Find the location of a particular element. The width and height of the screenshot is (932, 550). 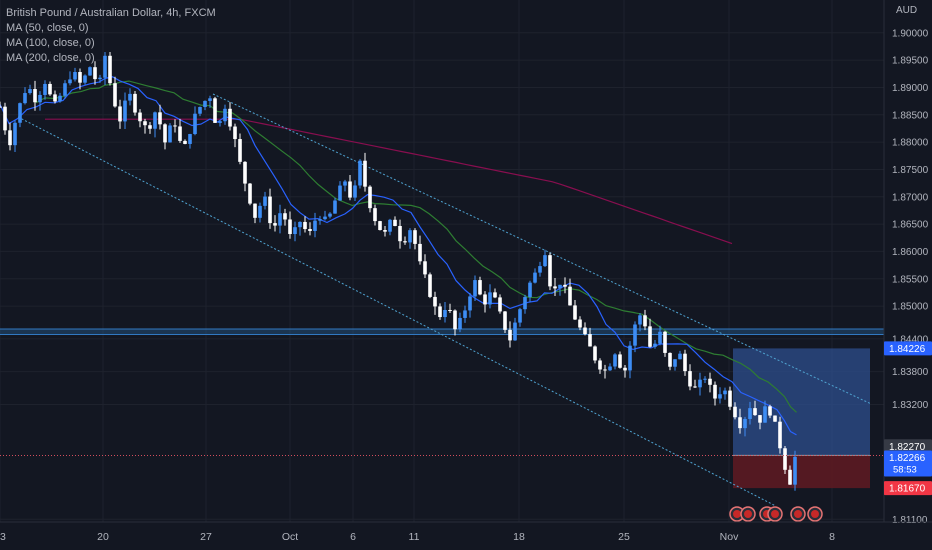

legend-ma100: MA (100, close, 0) is located at coordinates (50, 43).